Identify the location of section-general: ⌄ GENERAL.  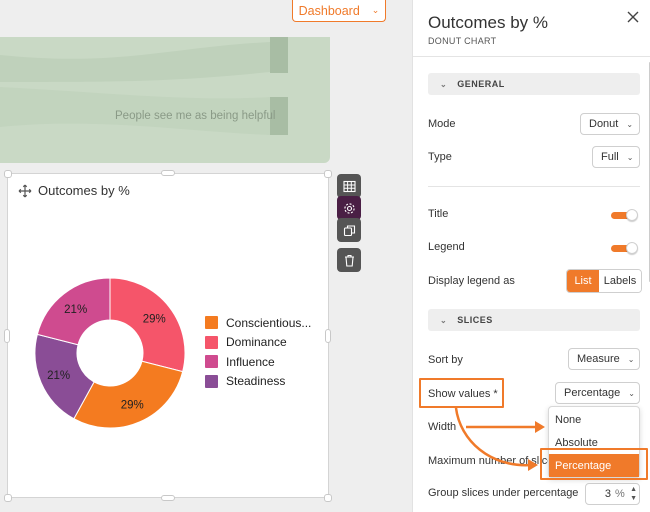
(534, 84).